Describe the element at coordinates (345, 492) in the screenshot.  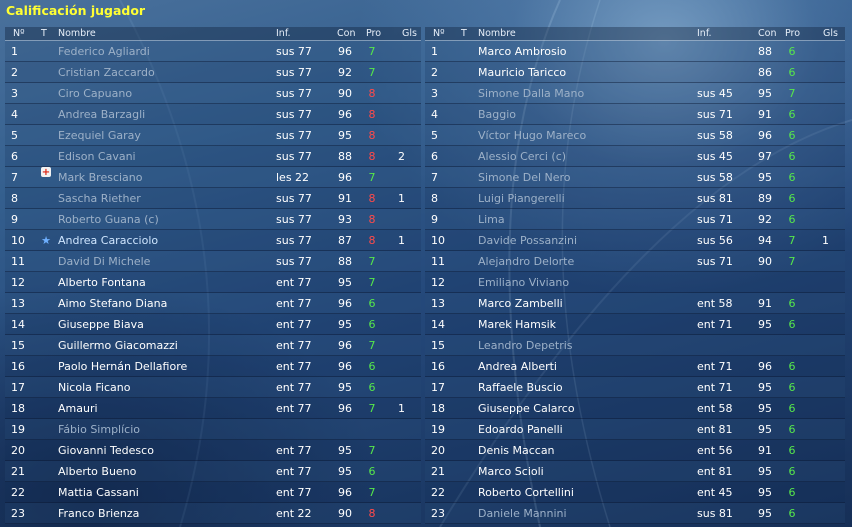
I see `player-condition: 96` at that location.